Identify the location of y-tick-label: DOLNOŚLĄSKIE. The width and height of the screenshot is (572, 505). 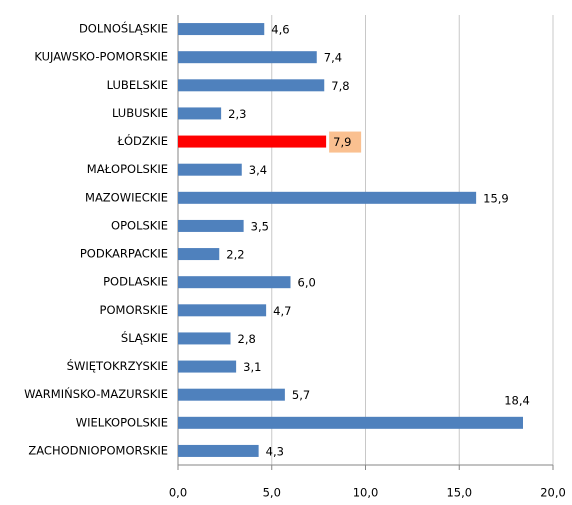
(123, 28).